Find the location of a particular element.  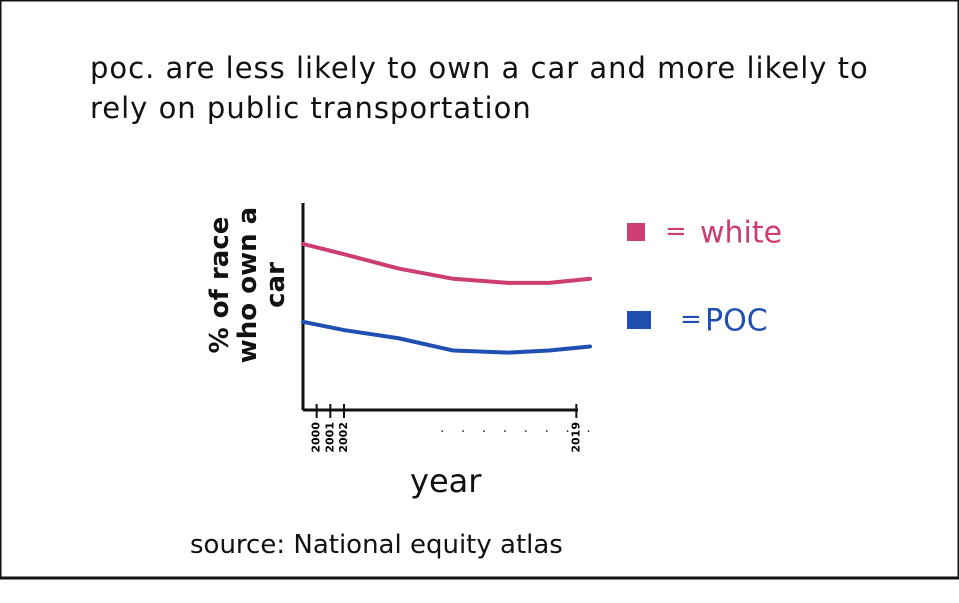

x-tick-label: 2002 is located at coordinates (343, 437).